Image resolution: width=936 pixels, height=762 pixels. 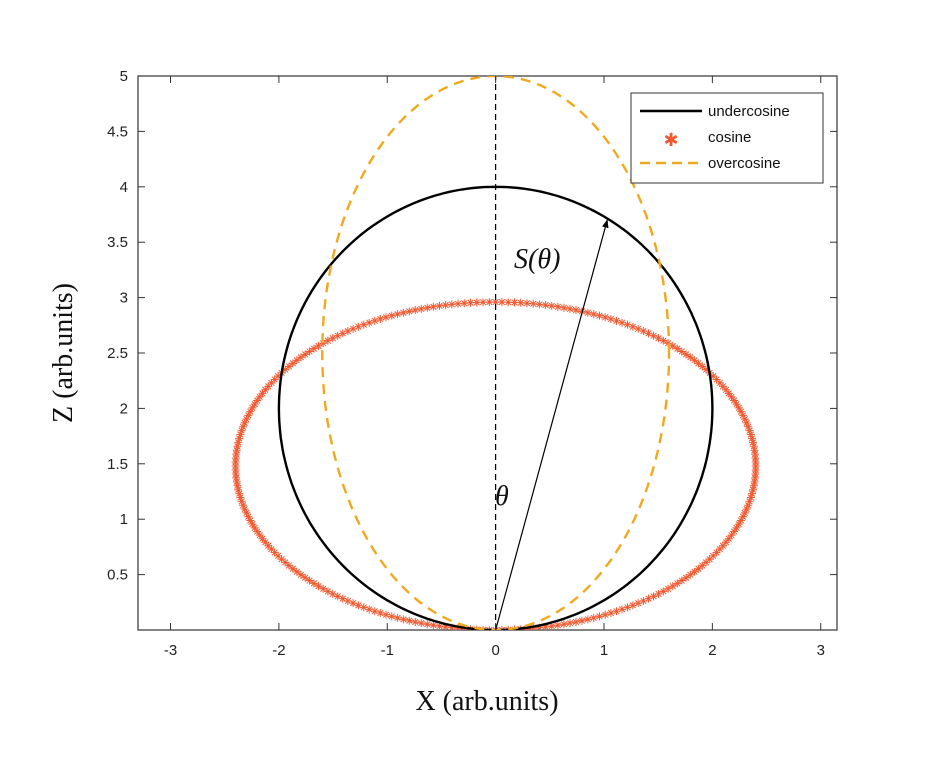 What do you see at coordinates (495, 650) in the screenshot?
I see `x-tick-label: 0` at bounding box center [495, 650].